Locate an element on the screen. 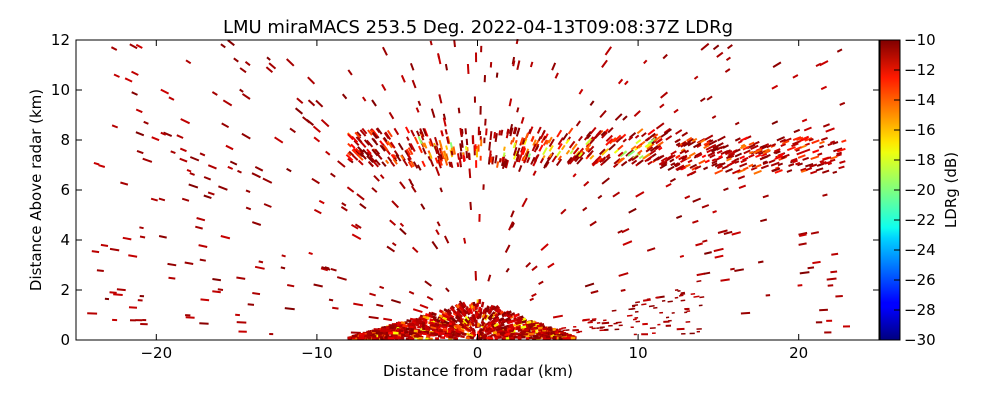 This screenshot has height=400, width=1000. colorbar-tick-label: −30 is located at coordinates (920, 340).